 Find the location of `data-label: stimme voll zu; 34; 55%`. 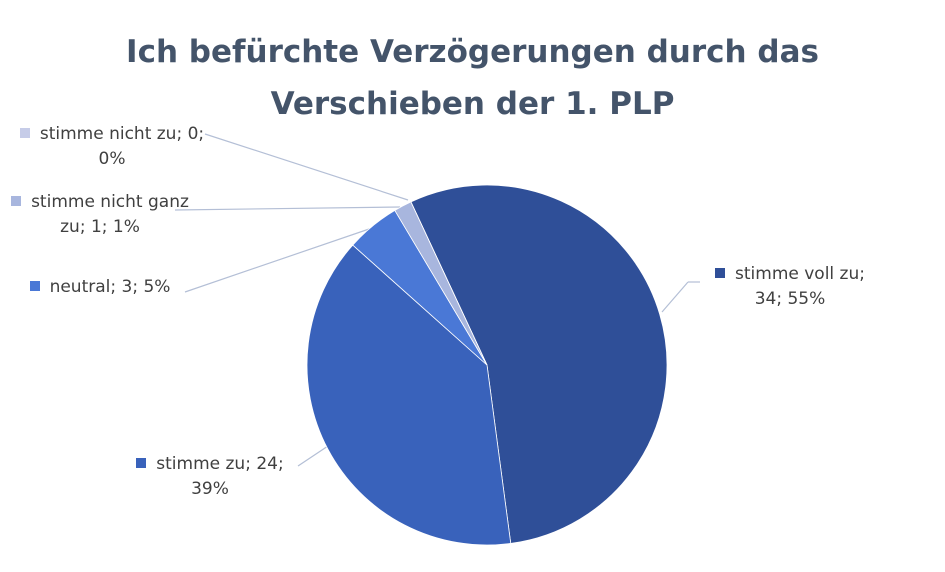

data-label: stimme voll zu; 34; 55% is located at coordinates (800, 286).